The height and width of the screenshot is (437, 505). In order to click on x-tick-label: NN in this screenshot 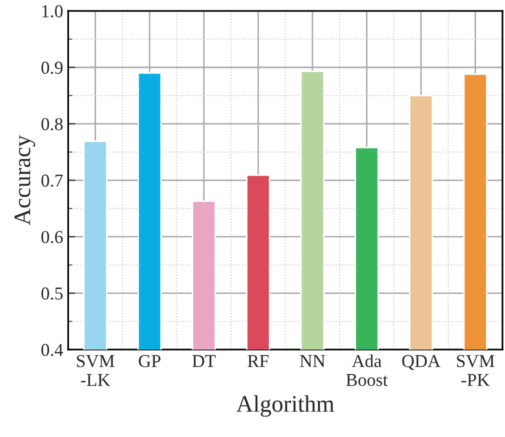, I will do `click(313, 361)`.